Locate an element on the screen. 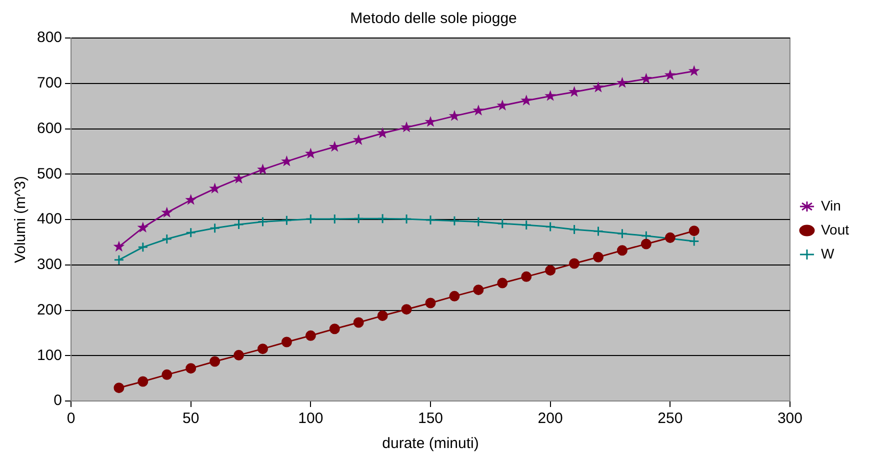 The width and height of the screenshot is (869, 459). legend-label: Vout is located at coordinates (835, 229).